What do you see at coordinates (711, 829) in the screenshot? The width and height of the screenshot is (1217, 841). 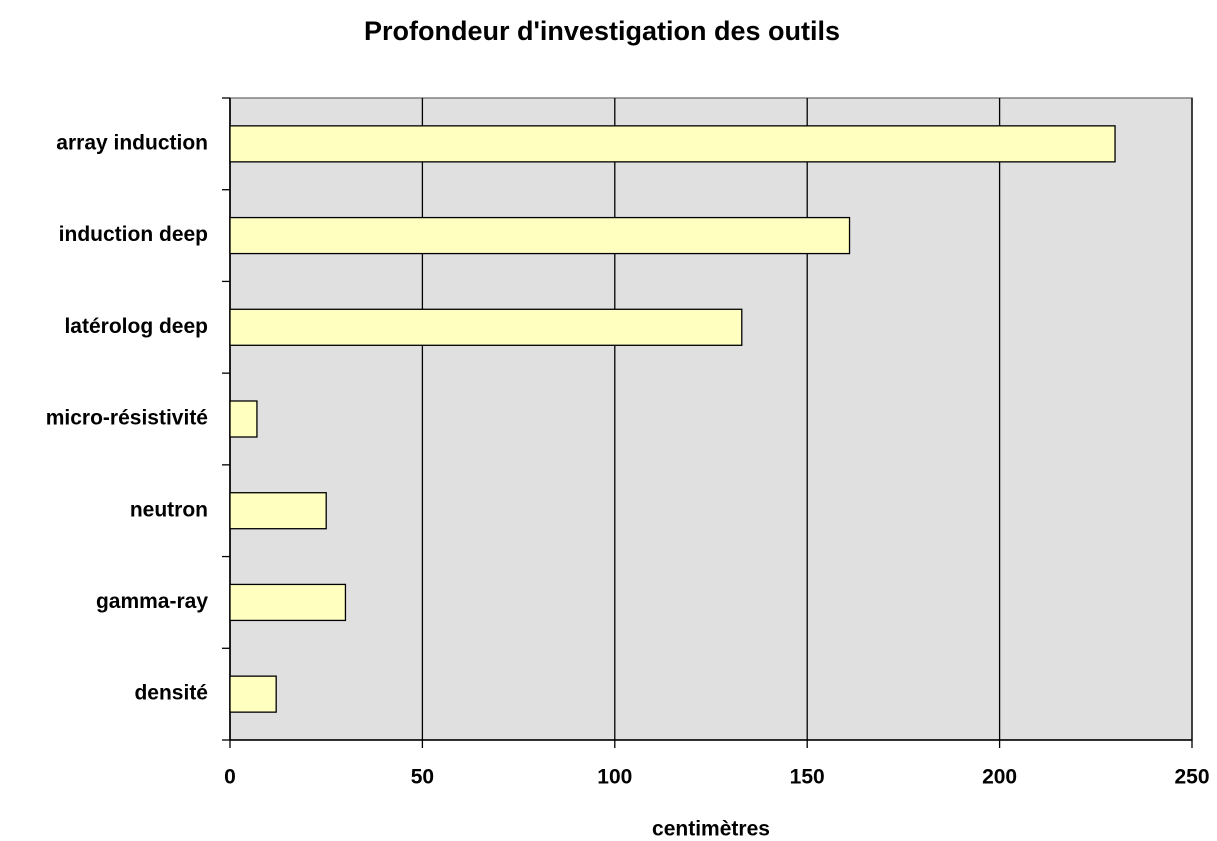 I see `x-axis-label: centimètres` at bounding box center [711, 829].